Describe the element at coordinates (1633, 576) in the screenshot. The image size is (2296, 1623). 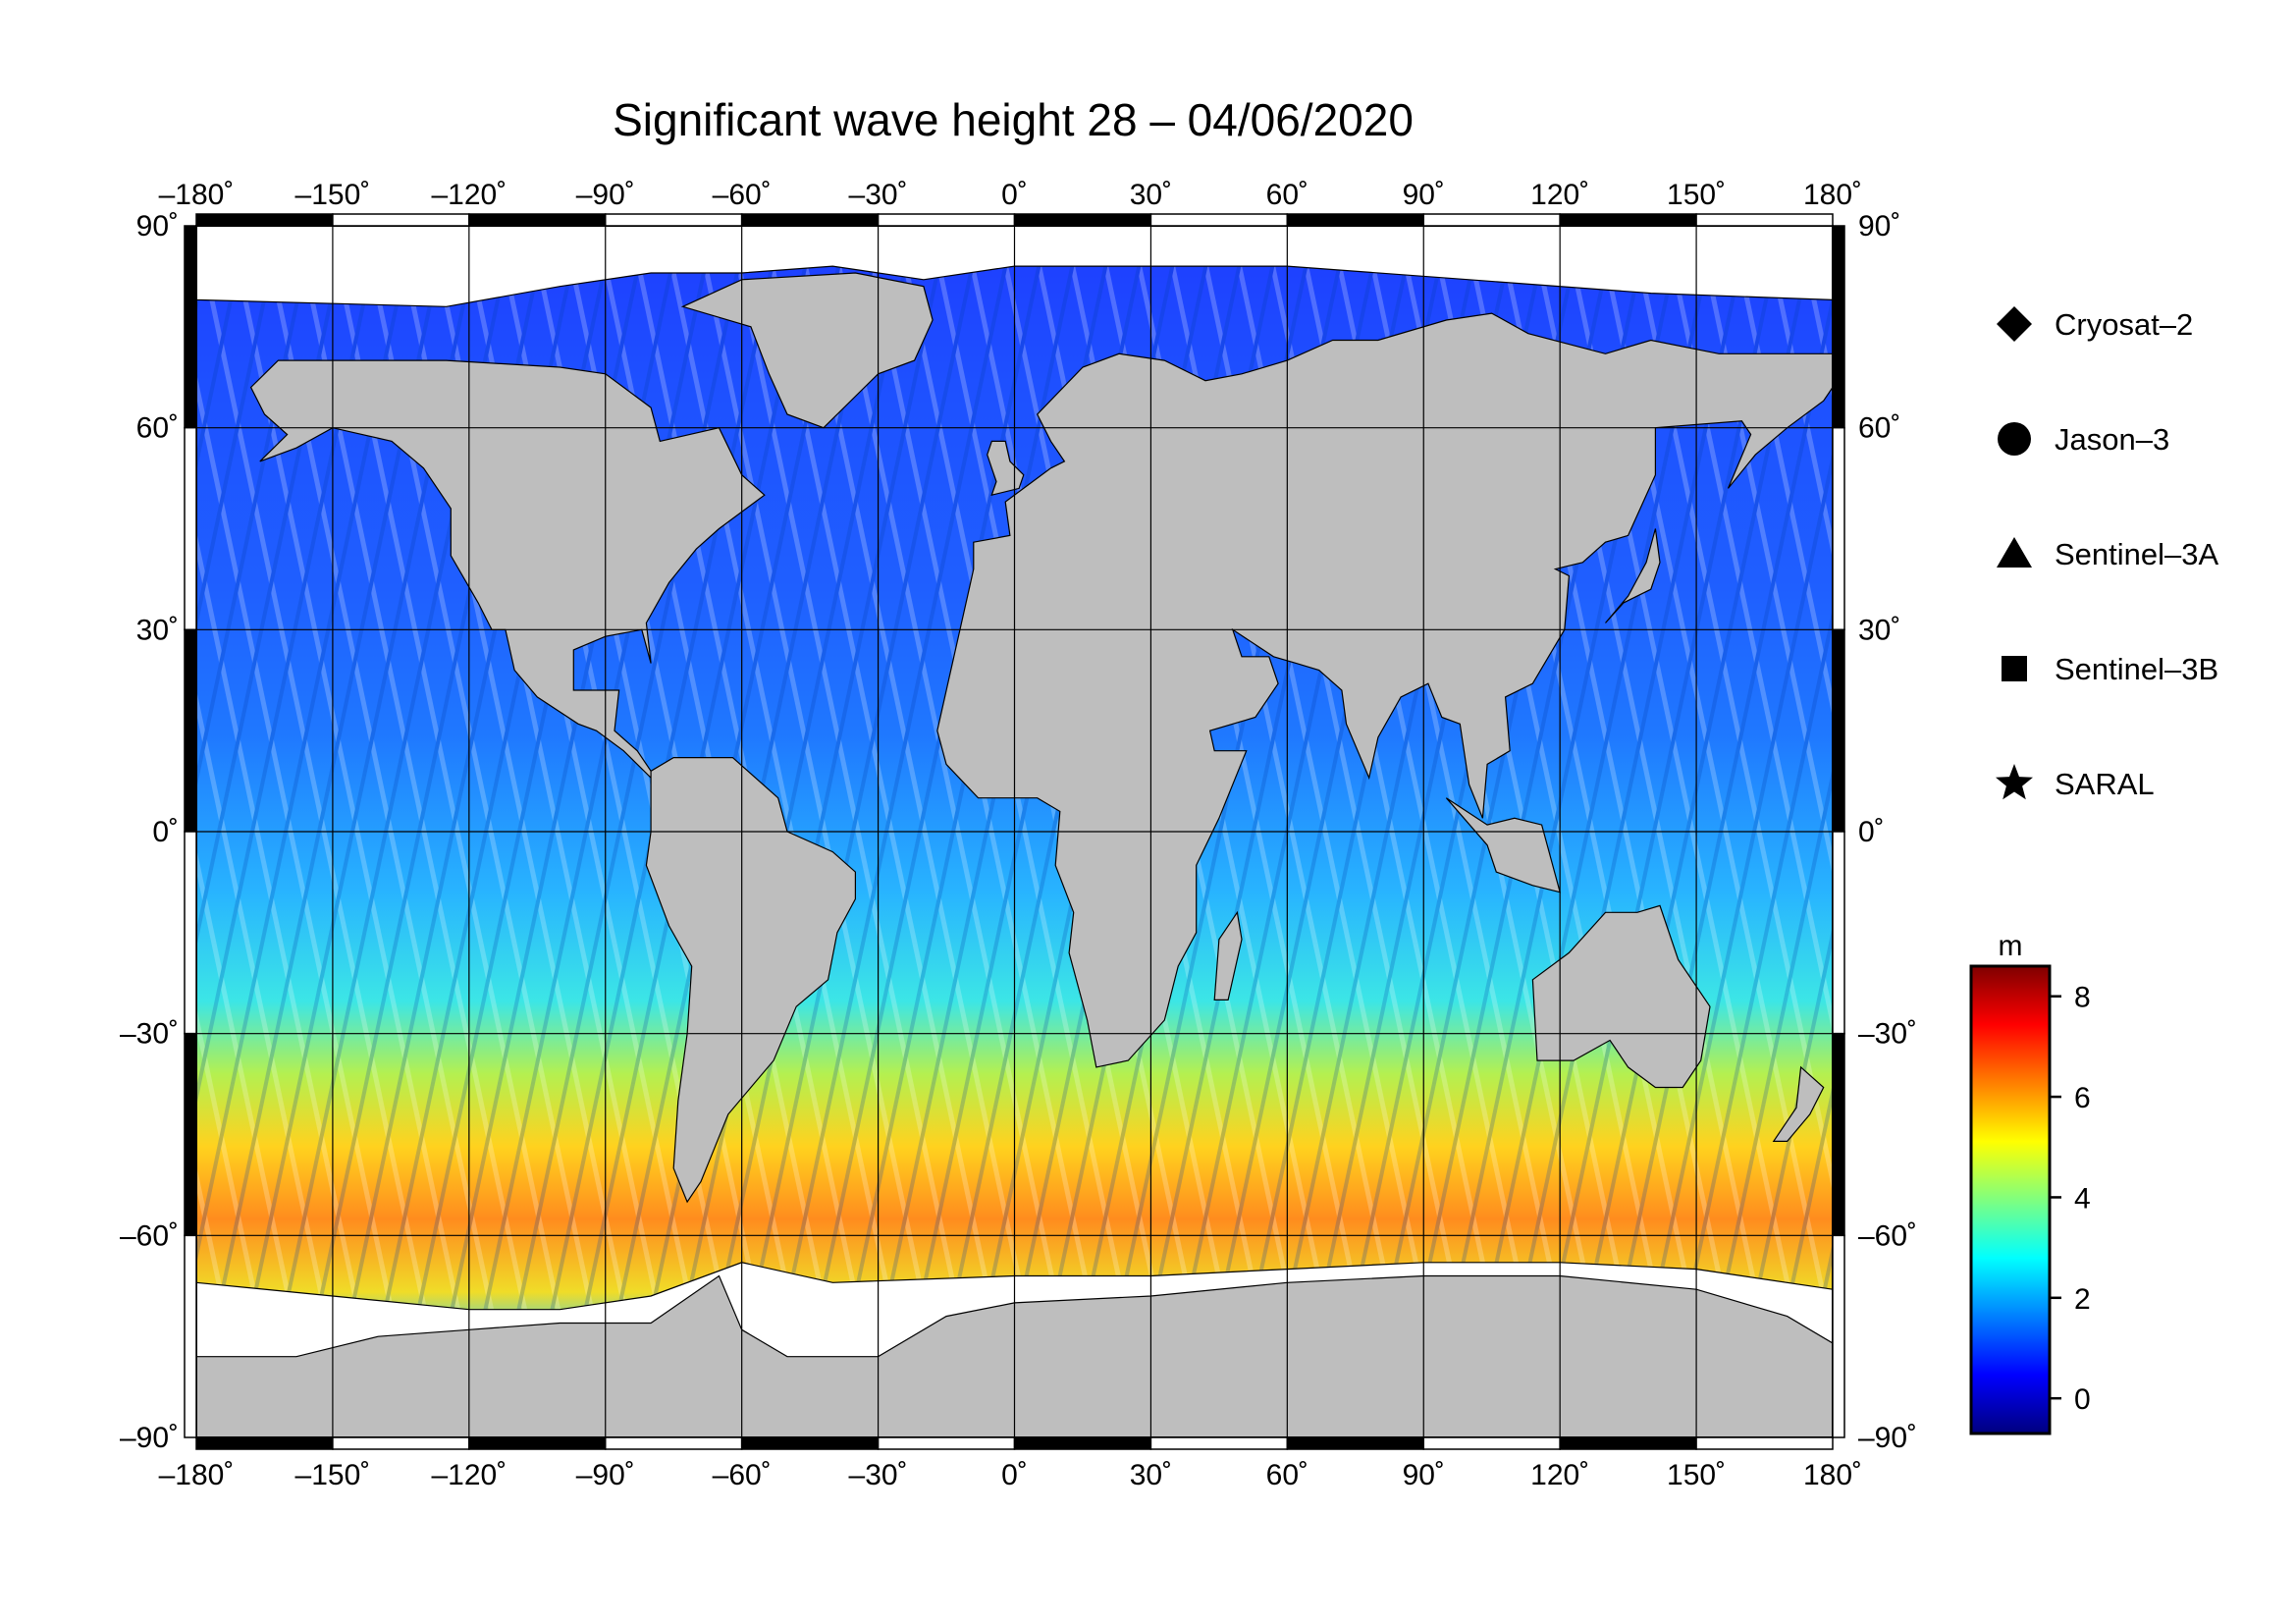
I see `japan-land` at that location.